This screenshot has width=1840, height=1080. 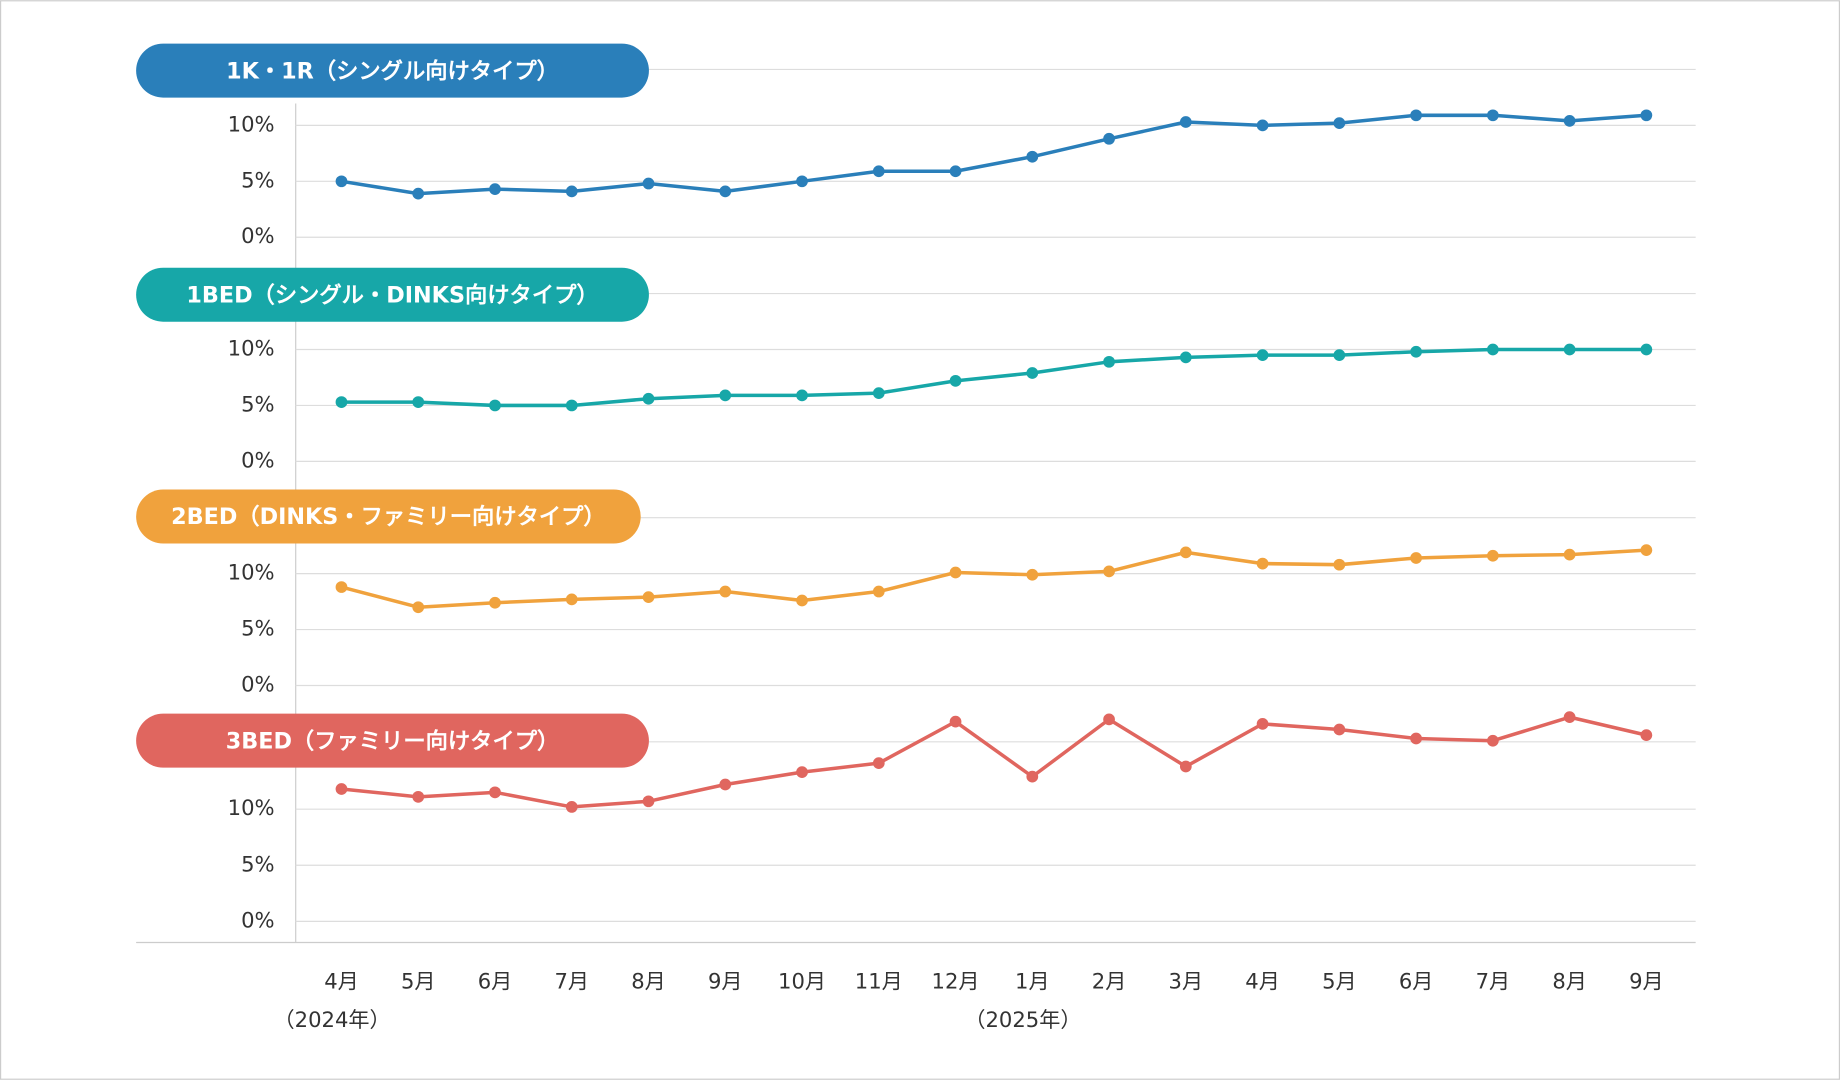 What do you see at coordinates (1186, 980) in the screenshot?
I see `x-tick-label: 3月` at bounding box center [1186, 980].